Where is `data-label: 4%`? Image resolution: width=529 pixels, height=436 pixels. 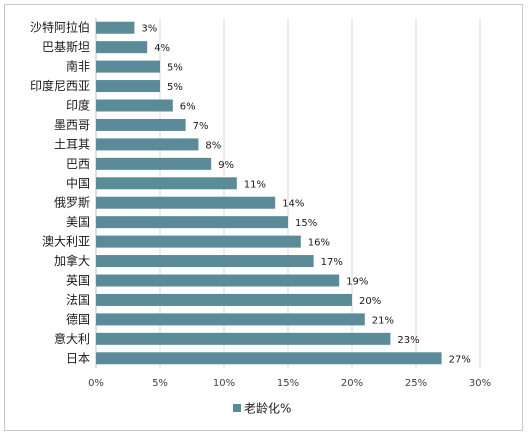
data-label: 4% is located at coordinates (162, 48).